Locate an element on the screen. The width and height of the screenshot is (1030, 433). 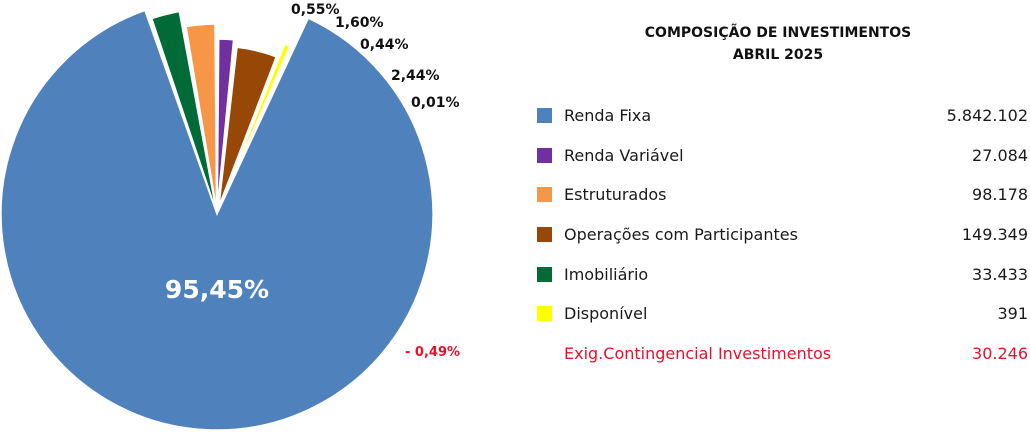
pie-slice-disponivel is located at coordinates (255, 124).